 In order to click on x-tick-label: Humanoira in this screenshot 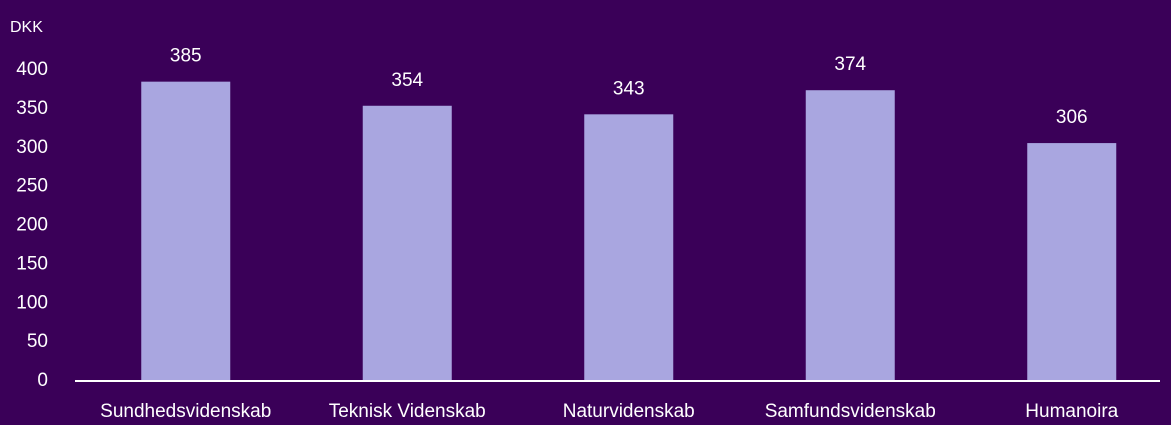, I will do `click(1071, 411)`.